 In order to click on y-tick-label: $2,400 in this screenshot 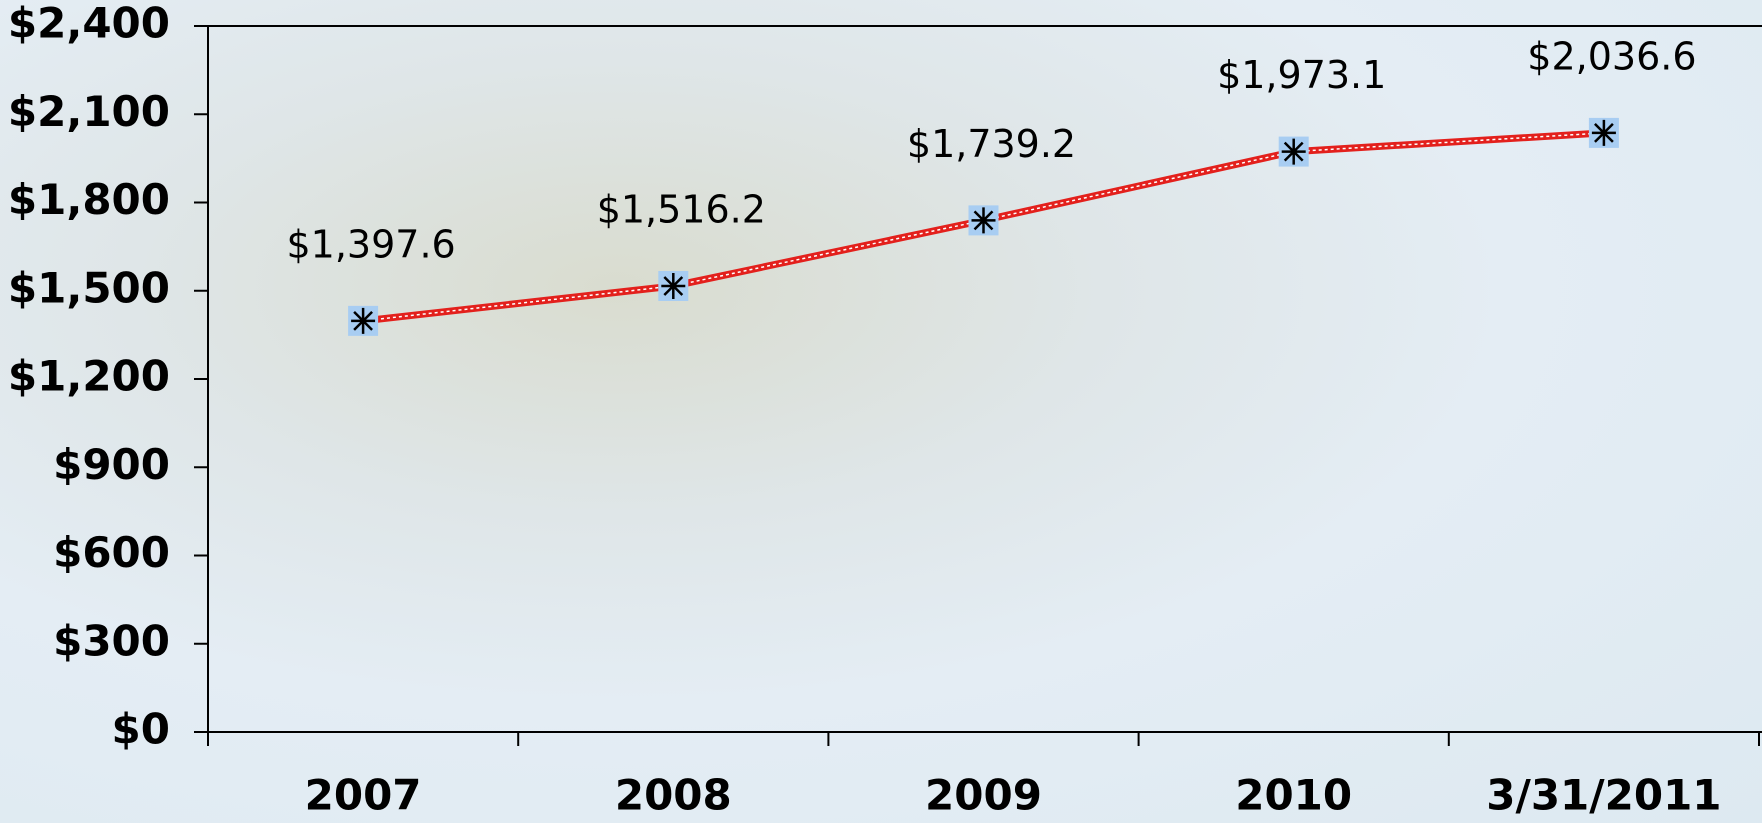, I will do `click(89, 24)`.